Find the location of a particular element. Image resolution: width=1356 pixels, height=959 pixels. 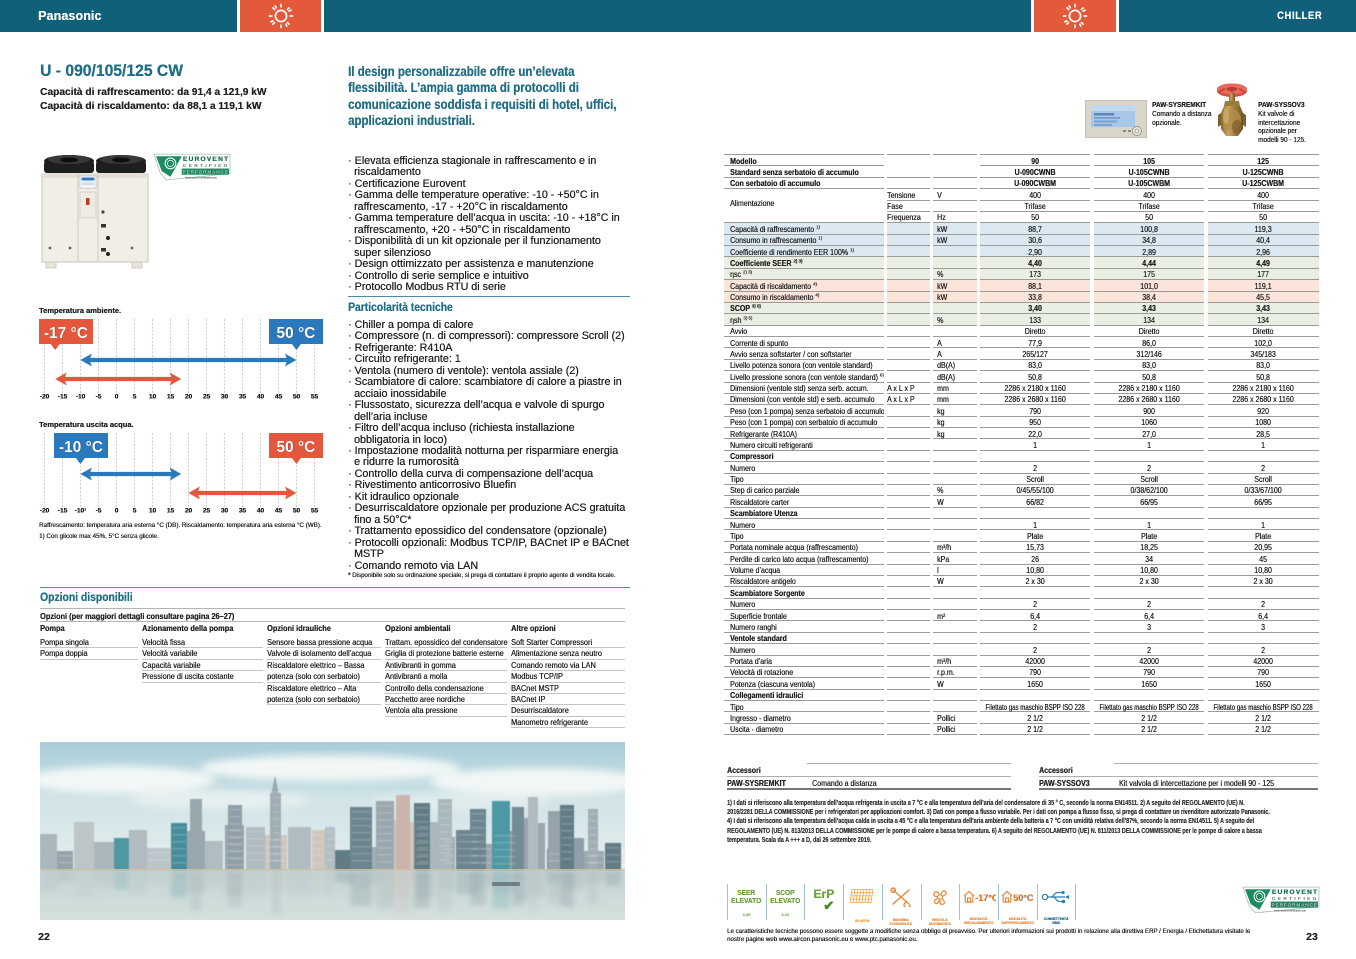

svg-text: -17 °C is located at coordinates (66, 333).